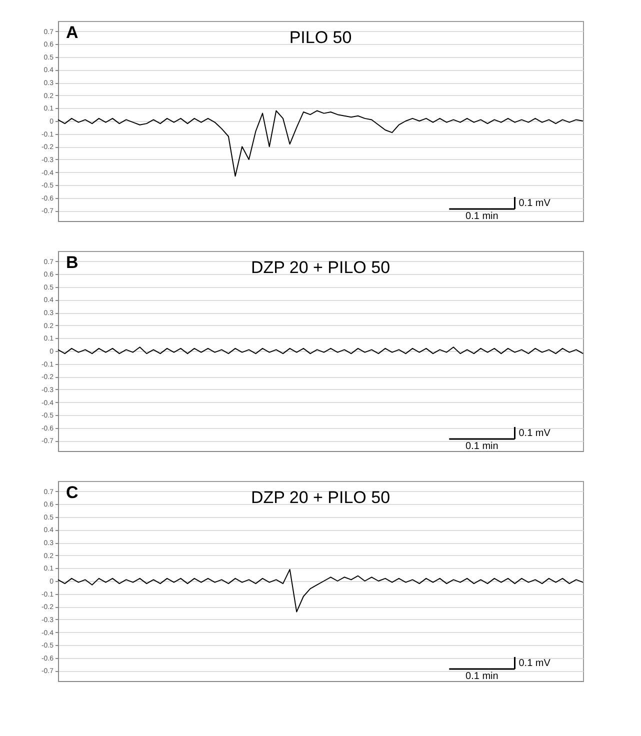 This screenshot has width=641, height=736. I want to click on chart-title: PILO 50, so click(320, 37).